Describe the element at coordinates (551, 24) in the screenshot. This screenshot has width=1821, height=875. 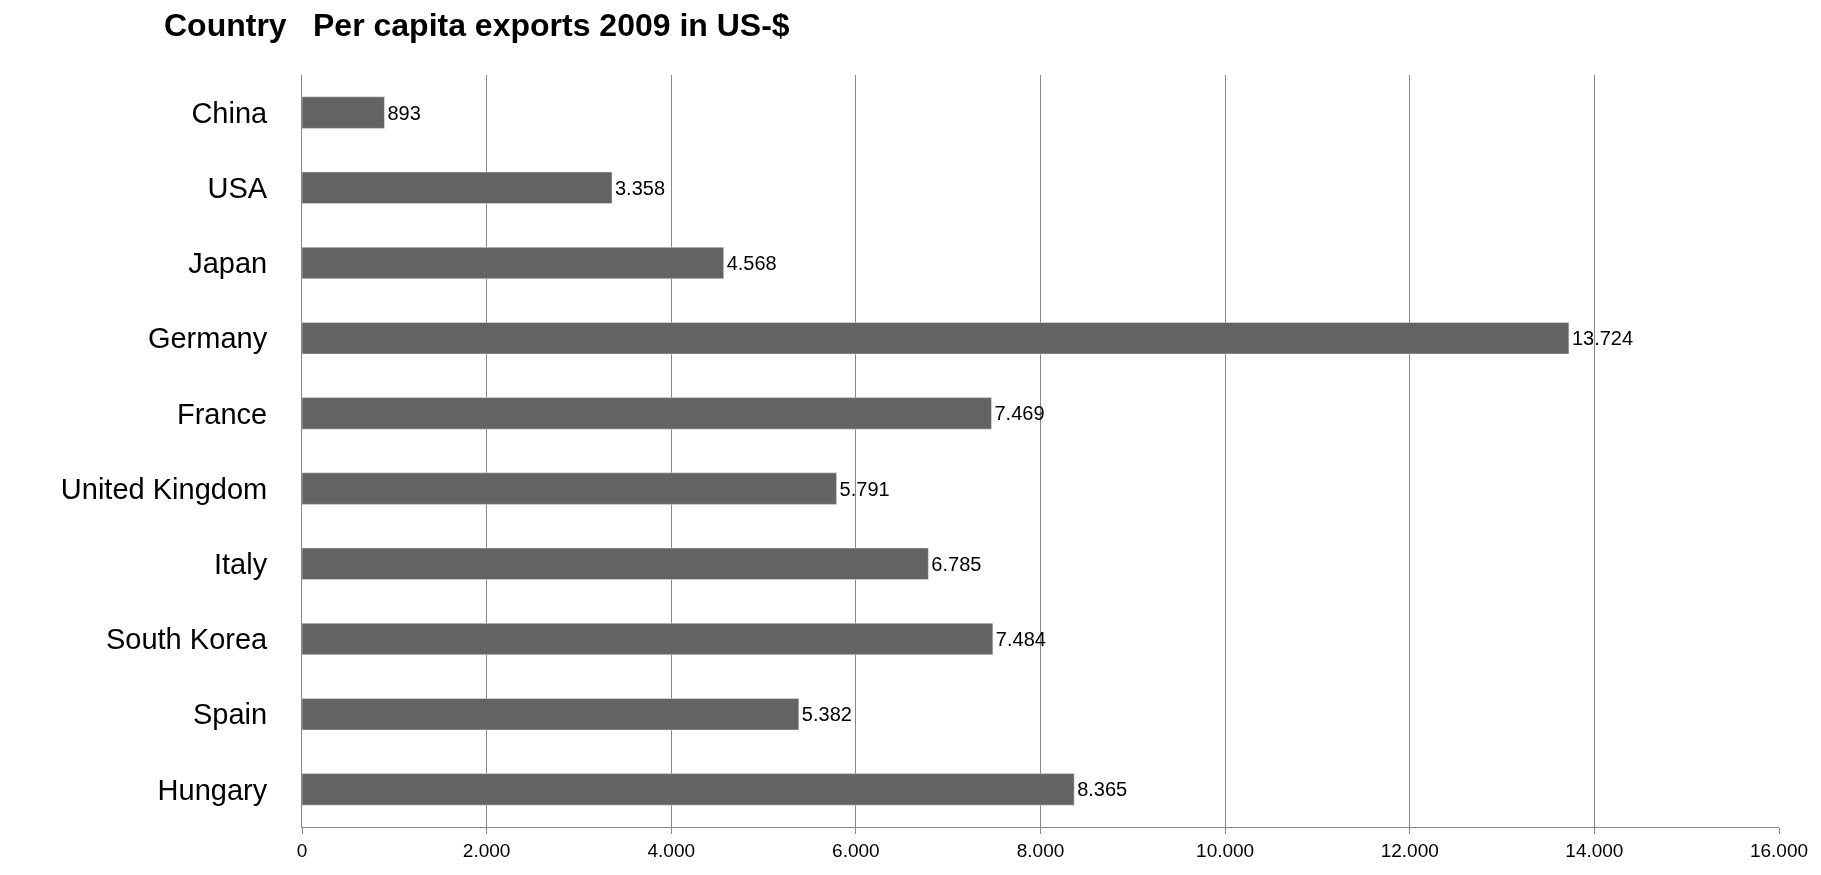
I see `chart-title: Per capita exports 2009 in US-$` at that location.